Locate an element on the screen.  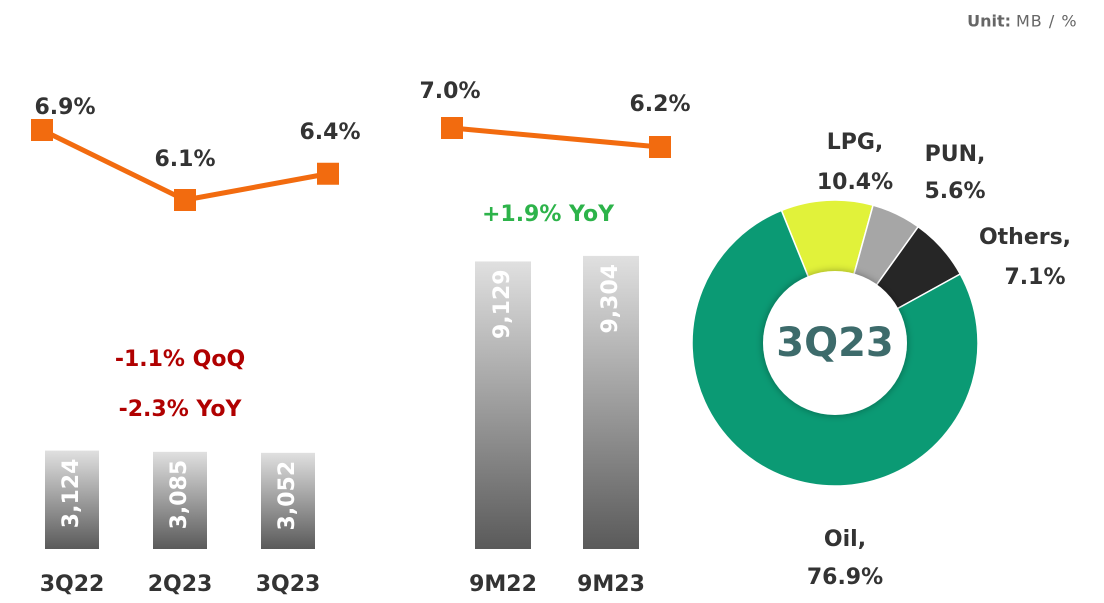
x-tick-label: 9M23 is located at coordinates (611, 584).